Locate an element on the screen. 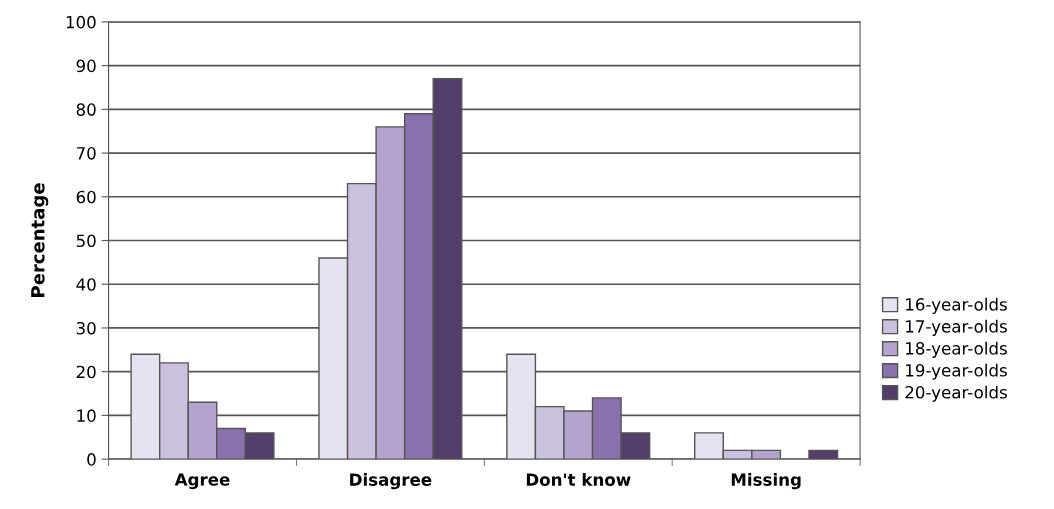  legend-label: 18-year-olds is located at coordinates (956, 349).